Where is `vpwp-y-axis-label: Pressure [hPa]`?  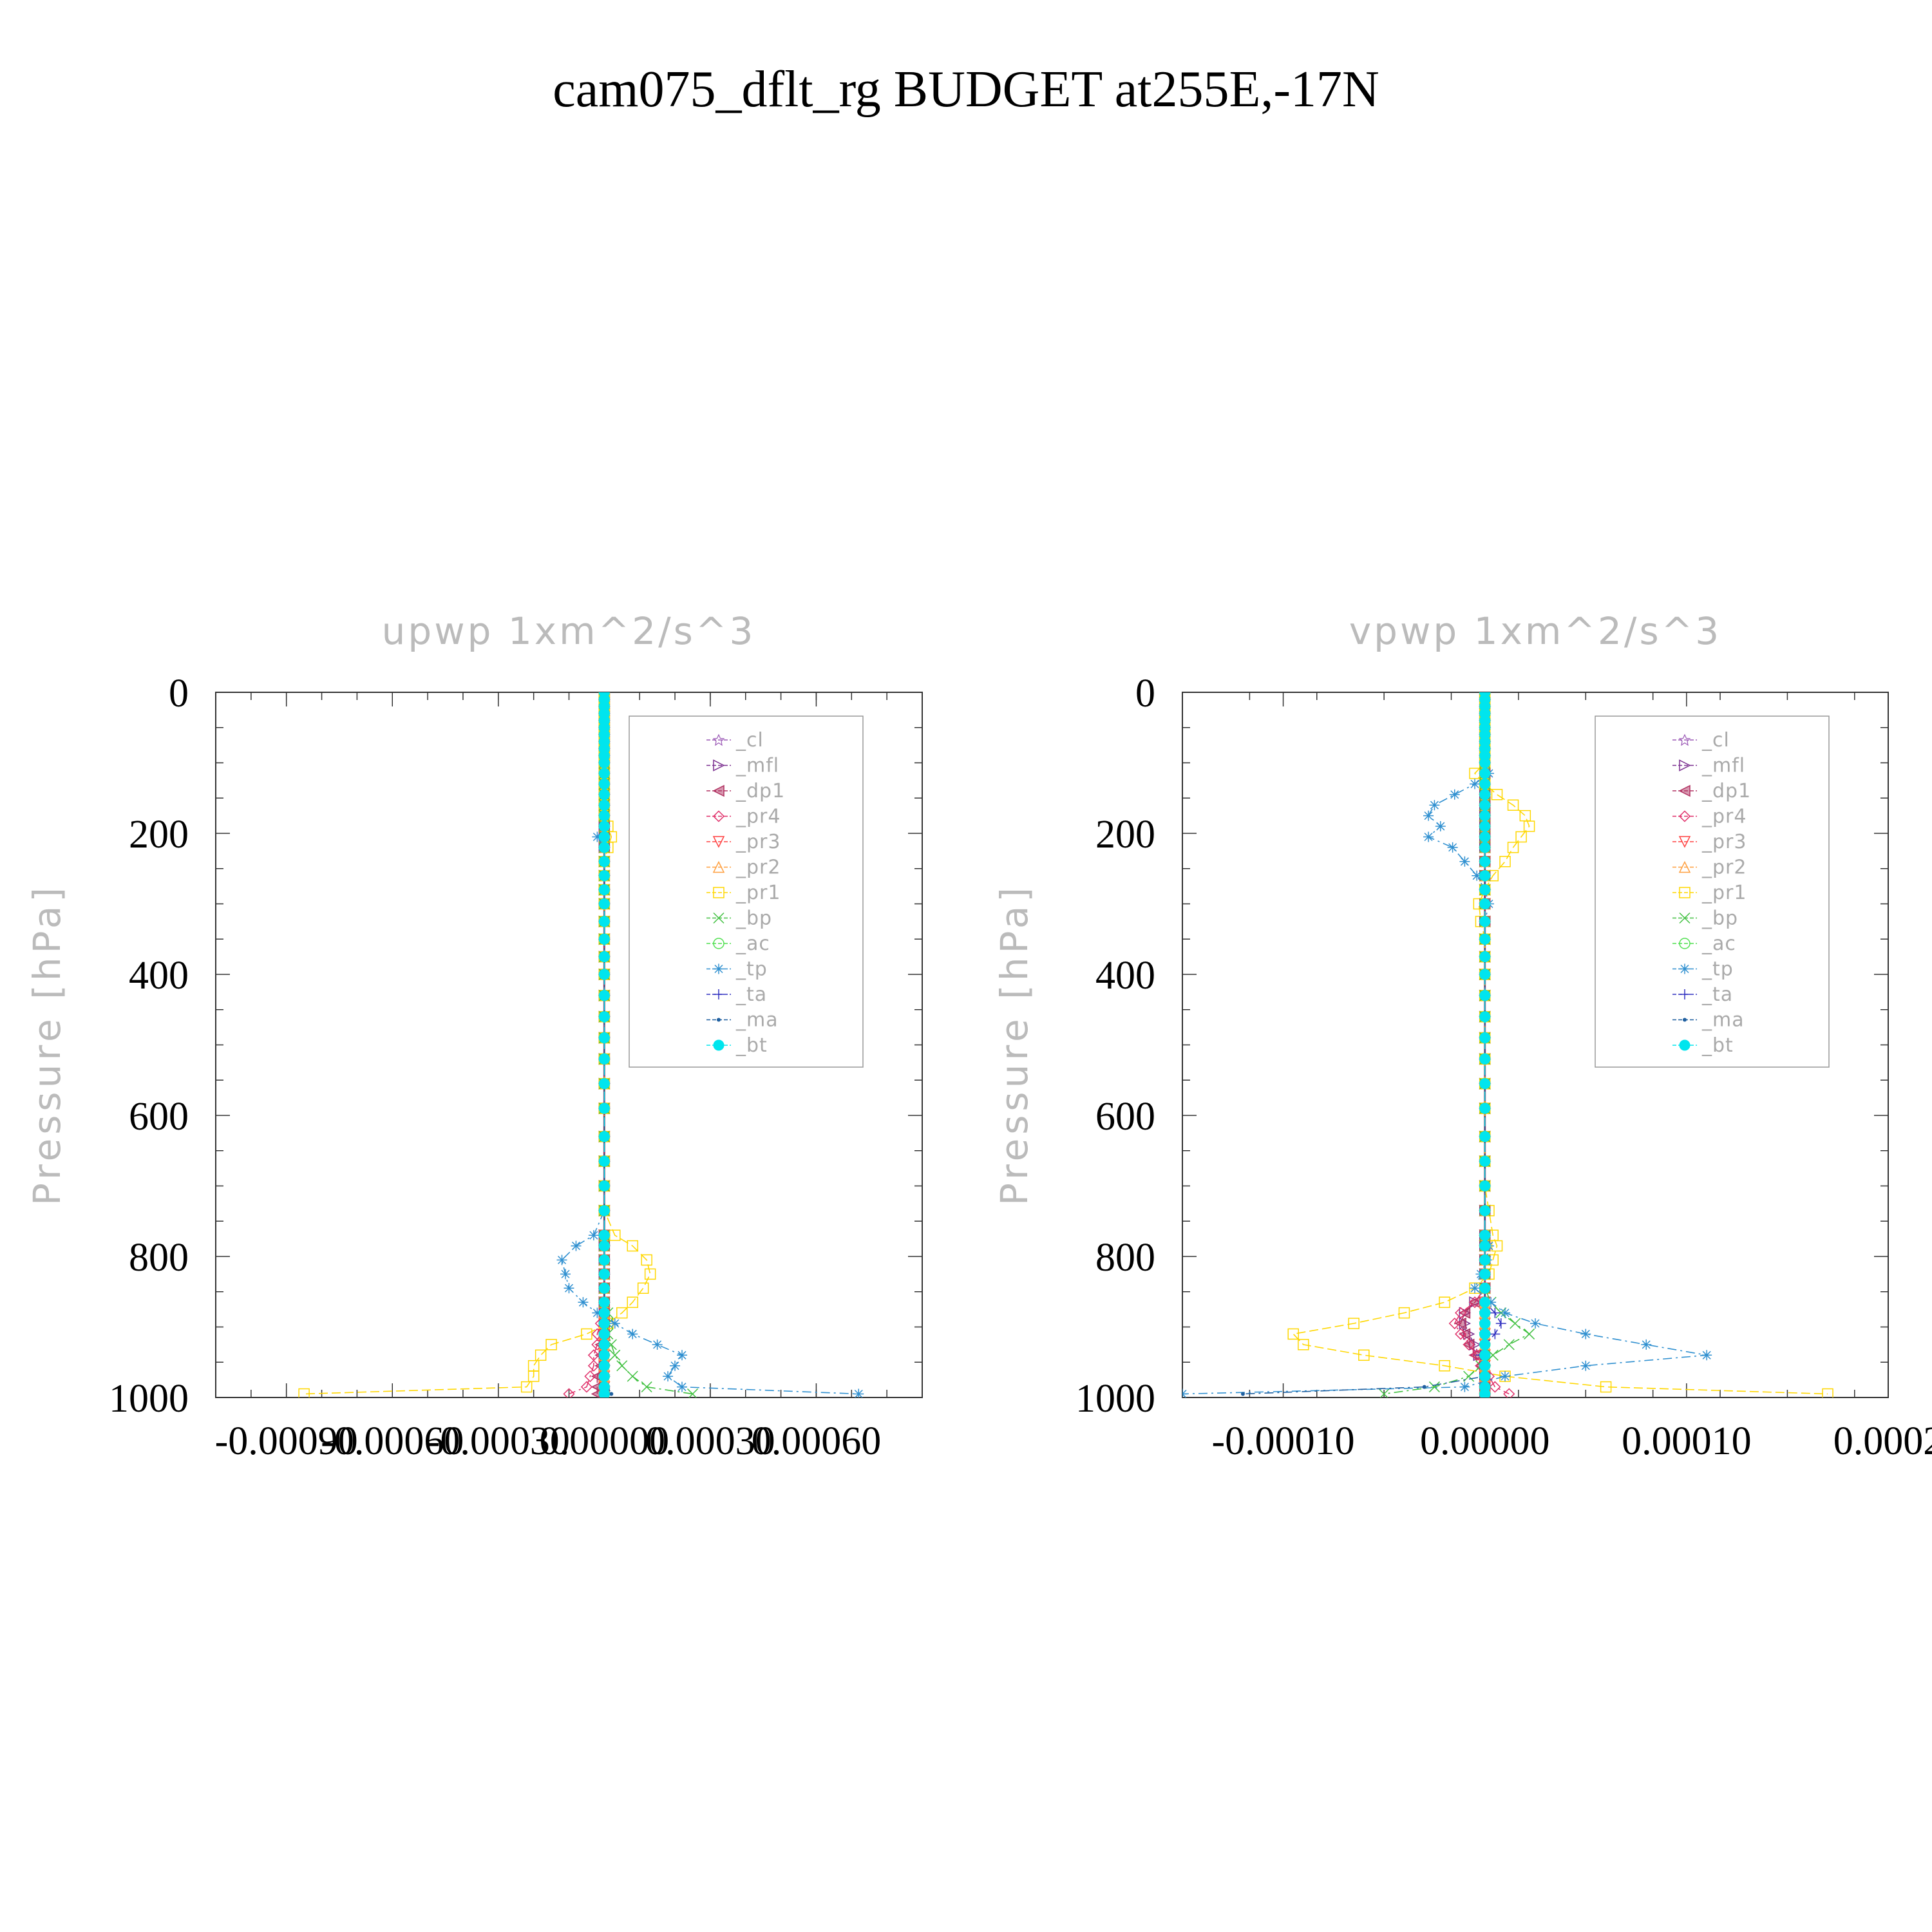
vpwp-y-axis-label: Pressure [hPa] is located at coordinates (1014, 1045).